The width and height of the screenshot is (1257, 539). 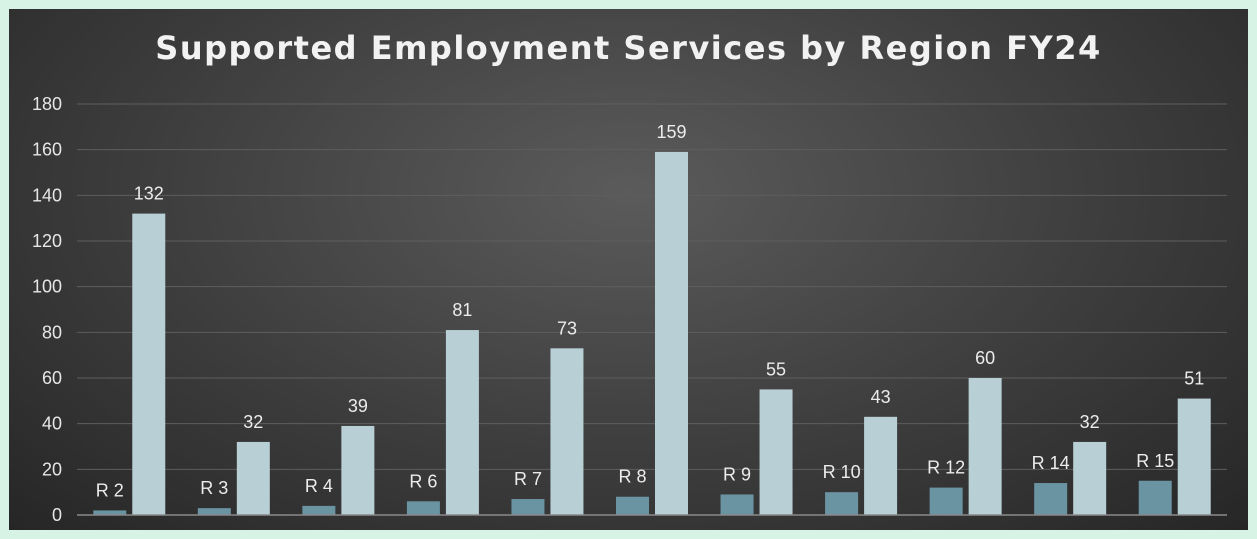 I want to click on value-label: 43, so click(x=881, y=397).